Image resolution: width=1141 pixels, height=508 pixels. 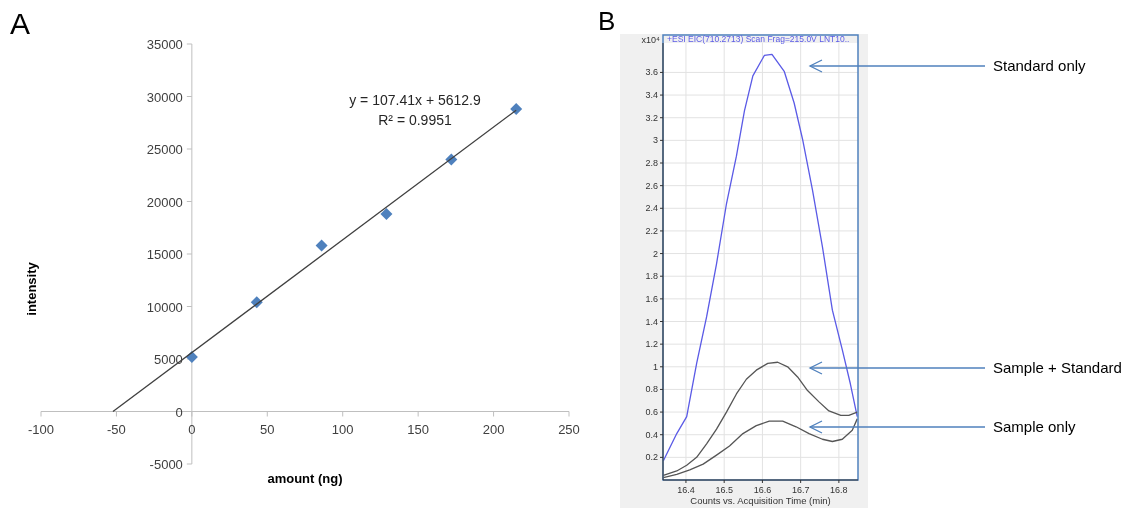 What do you see at coordinates (651, 434) in the screenshot?
I see `y-tick-label: 0.4` at bounding box center [651, 434].